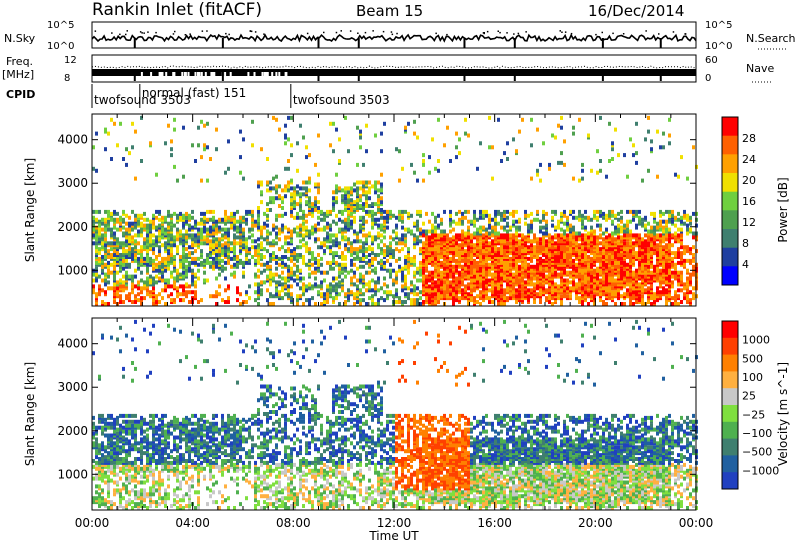  Describe the element at coordinates (264, 74) in the screenshot. I see `freq-gap` at that location.